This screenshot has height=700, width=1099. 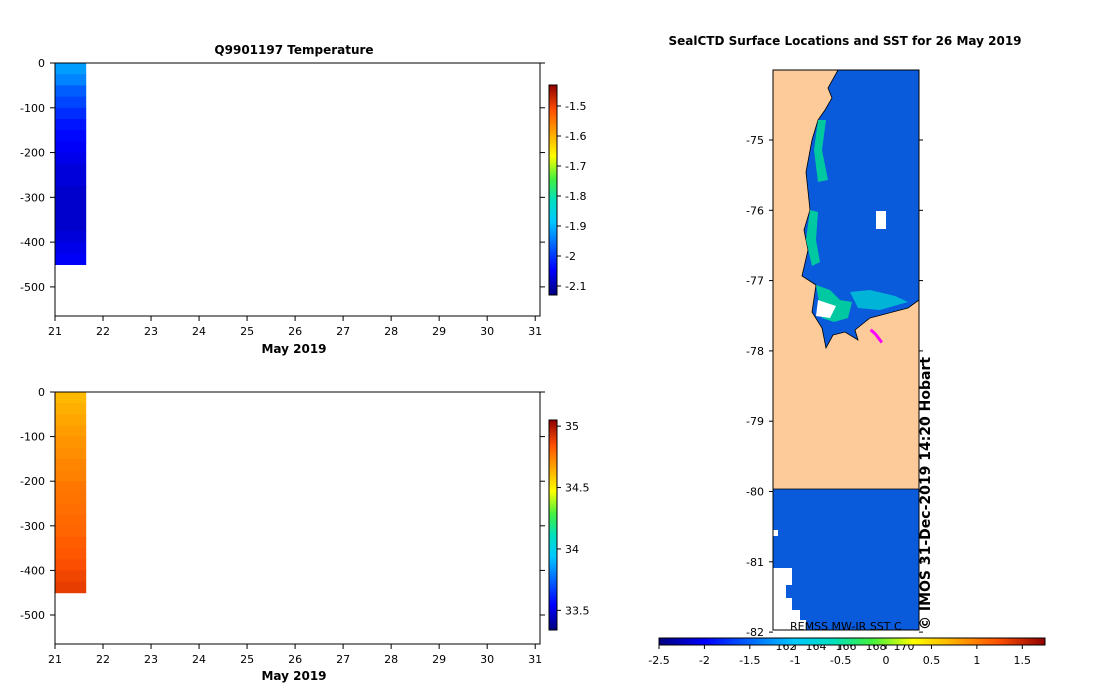 What do you see at coordinates (755, 632) in the screenshot?
I see `lat-tick-label: -82` at bounding box center [755, 632].